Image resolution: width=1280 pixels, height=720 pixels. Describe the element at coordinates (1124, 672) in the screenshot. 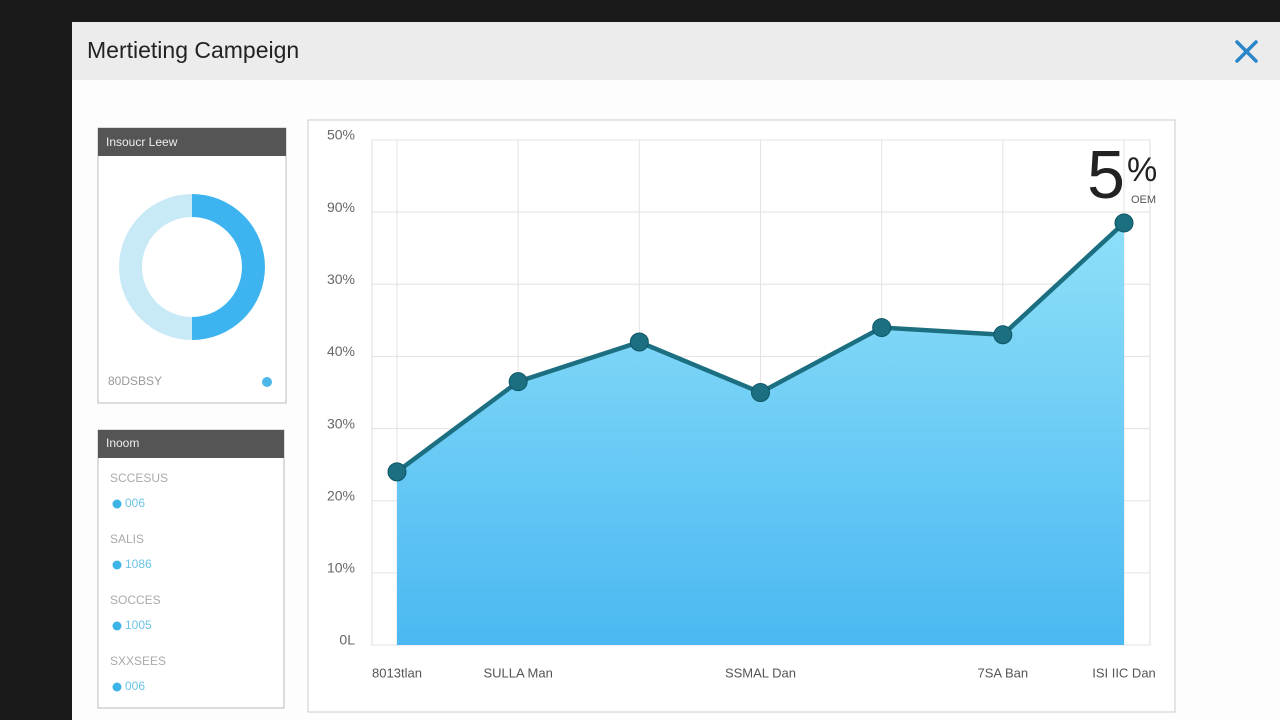

I see `x-tick-label: ISI IIC Dan` at that location.